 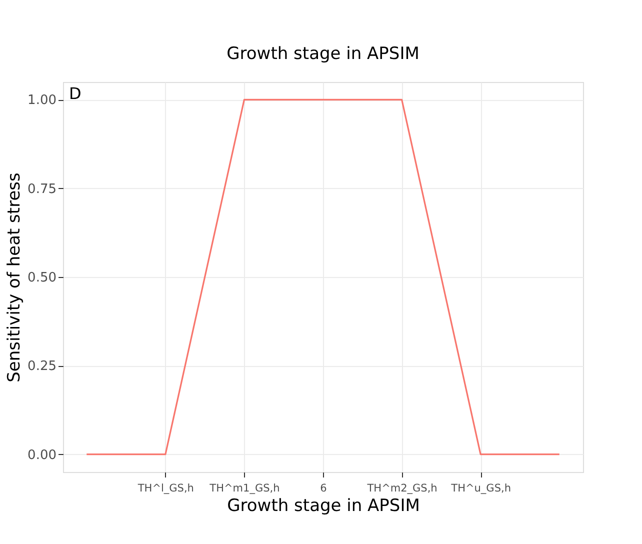 What do you see at coordinates (42, 278) in the screenshot?
I see `y-tick-label: 0.50` at bounding box center [42, 278].